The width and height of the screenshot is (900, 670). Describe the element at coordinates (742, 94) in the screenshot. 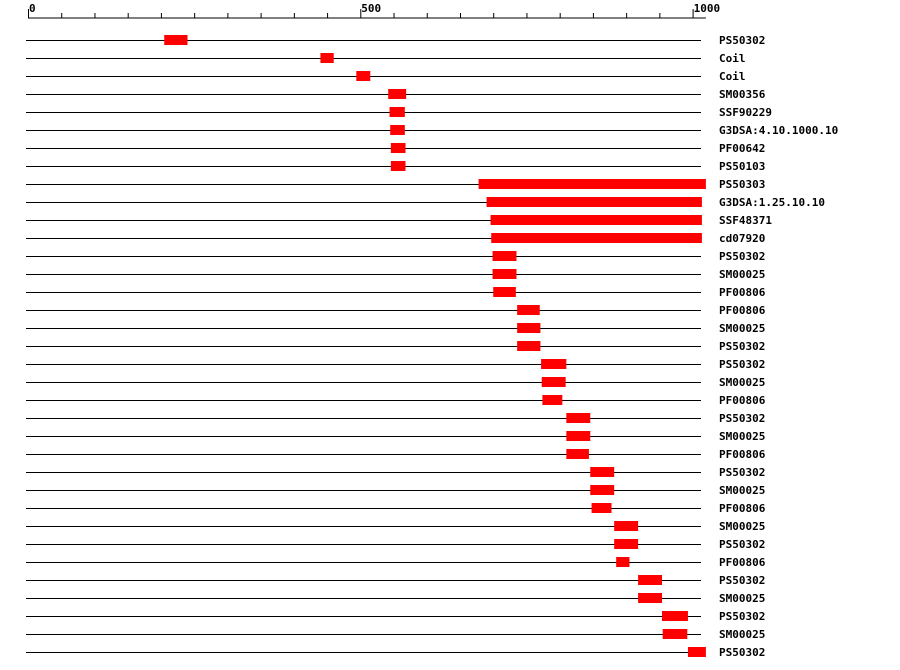

I see `feature-label: SM00356` at that location.